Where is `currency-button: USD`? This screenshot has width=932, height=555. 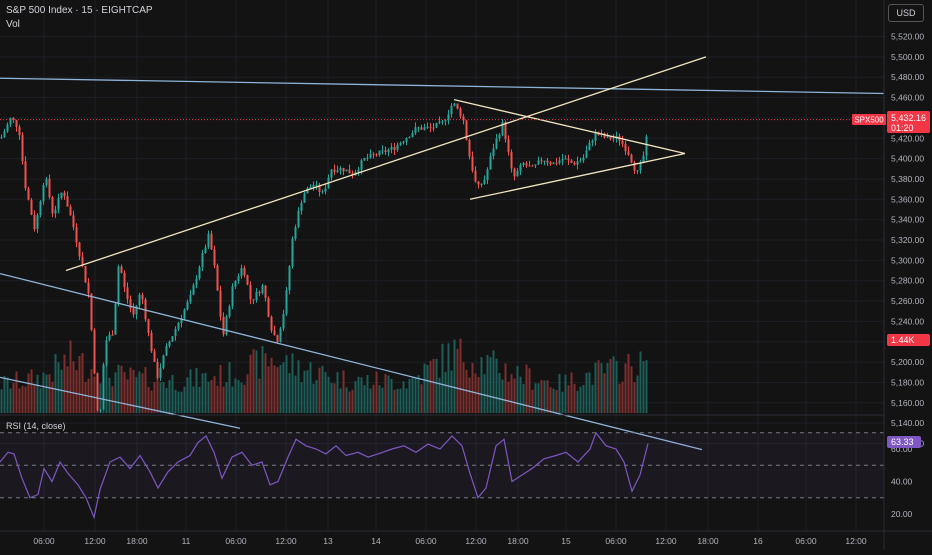 currency-button: USD is located at coordinates (906, 13).